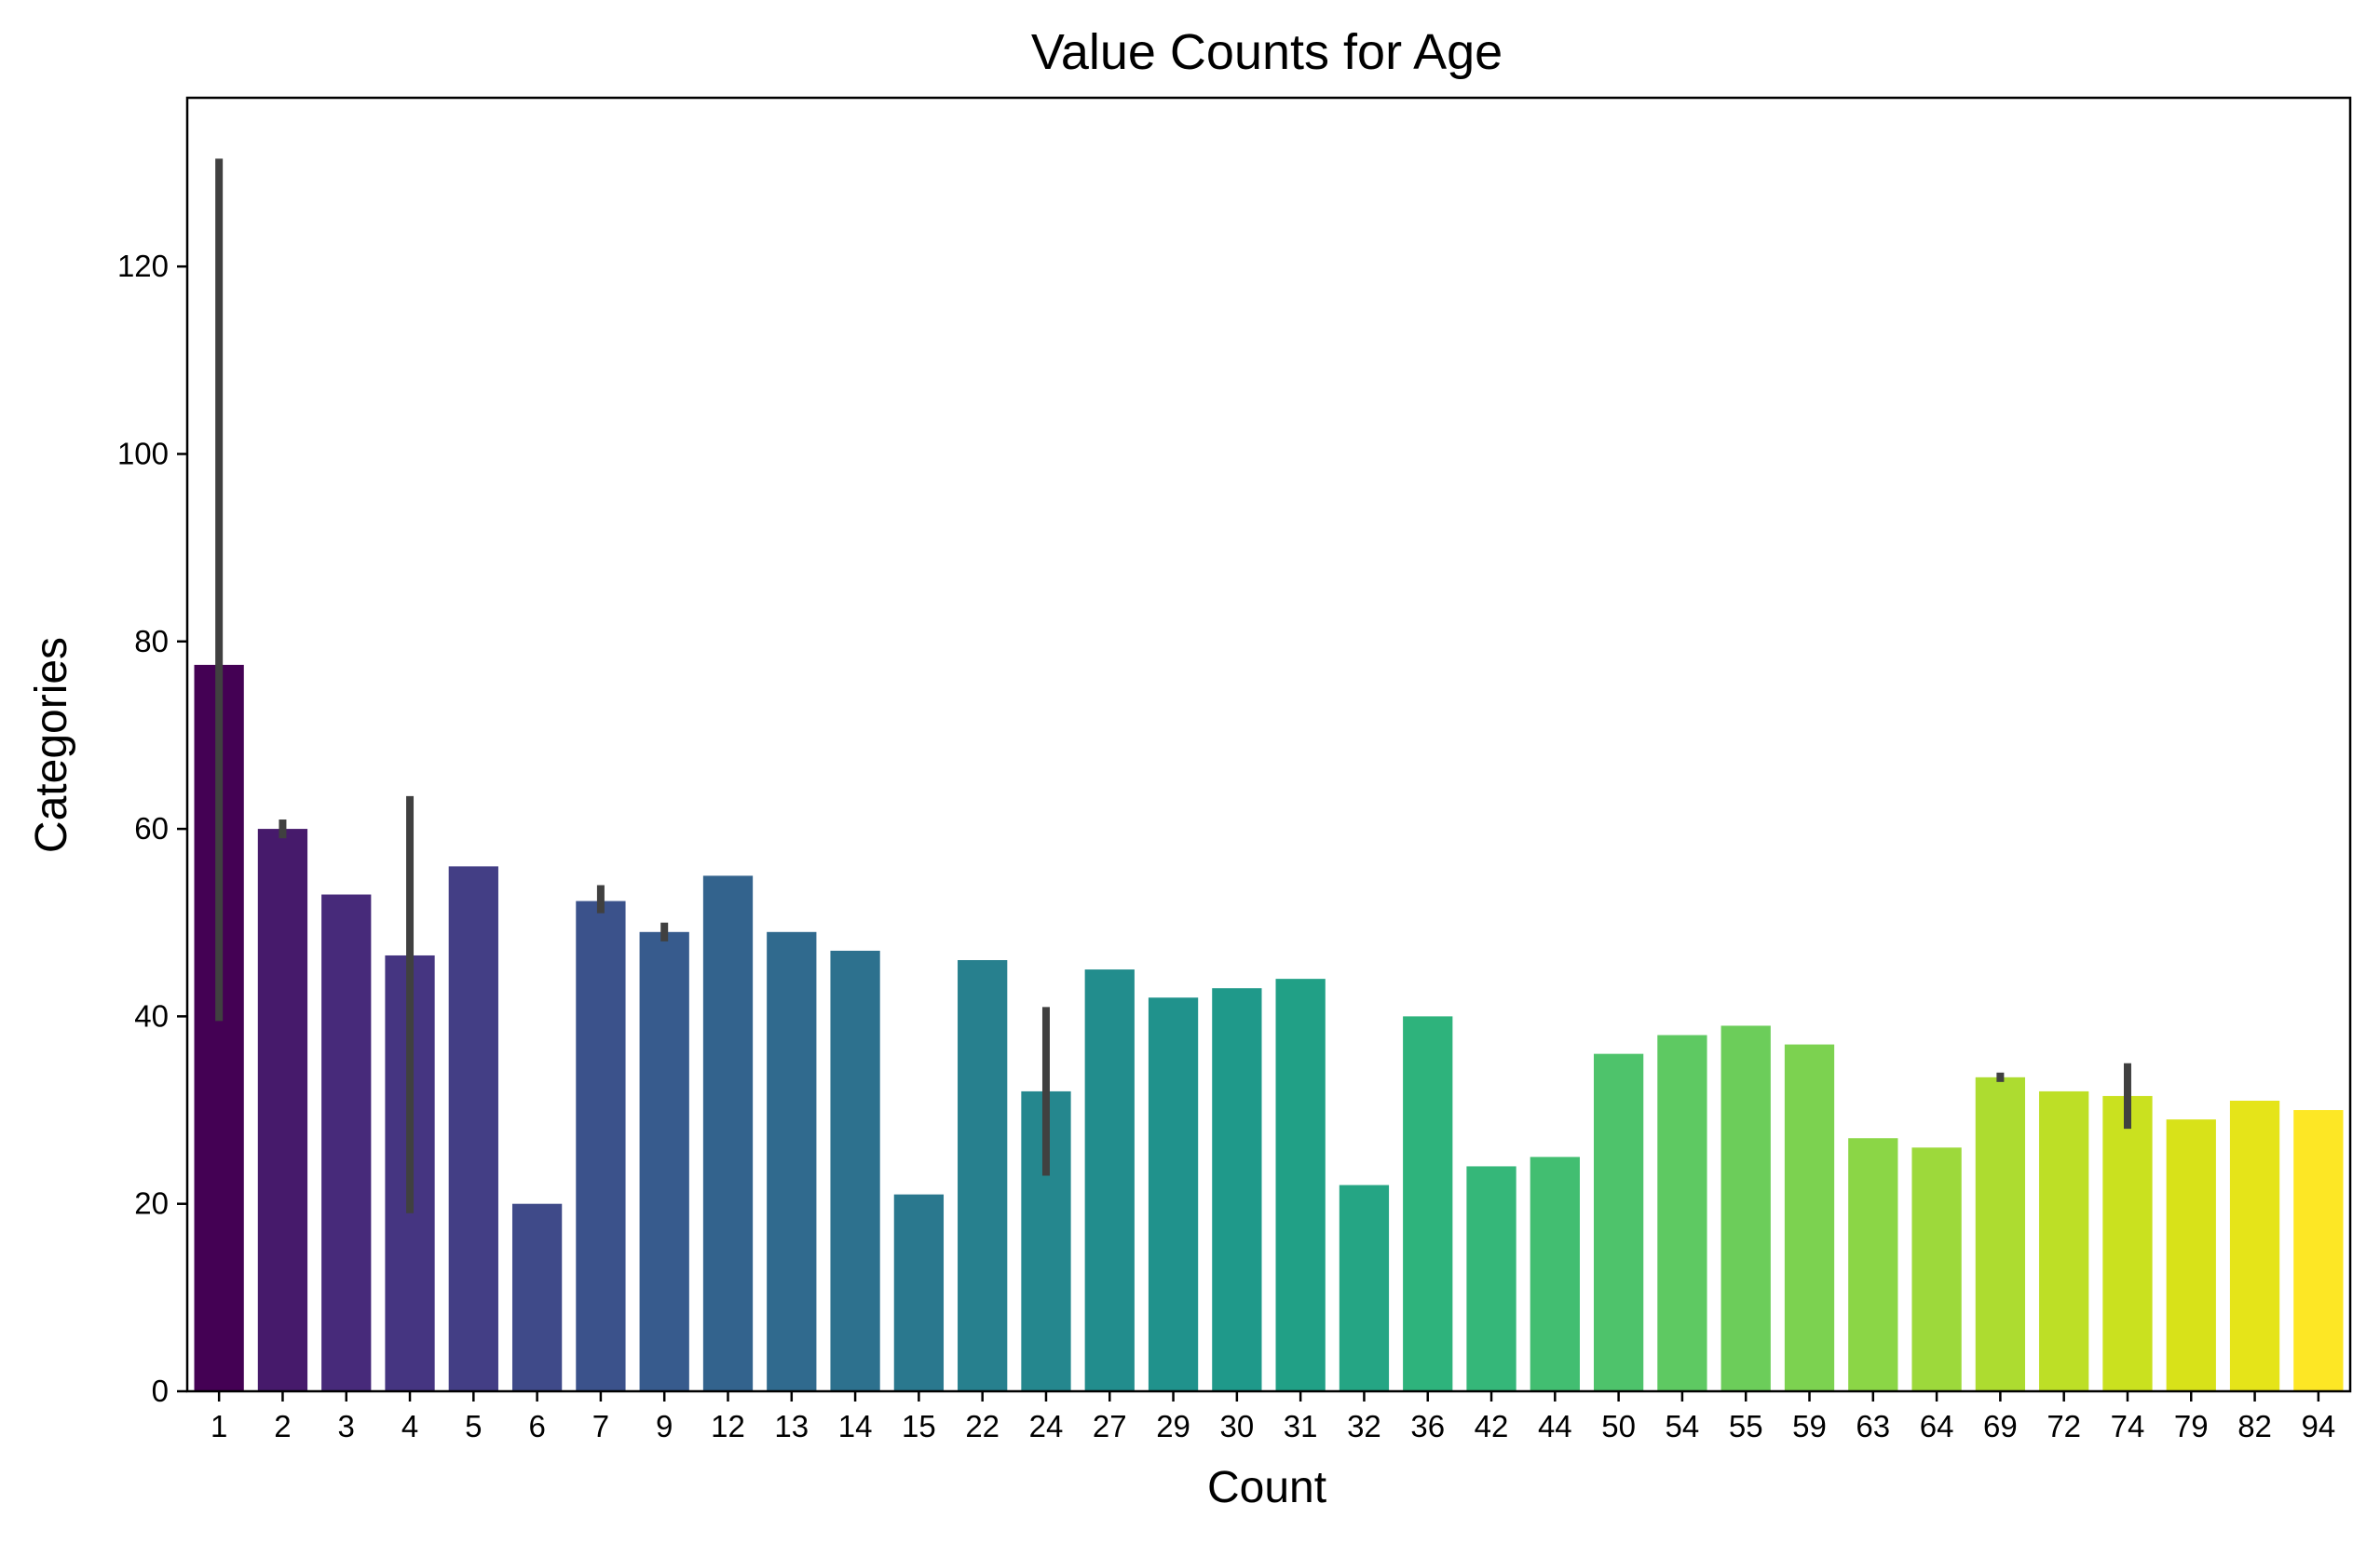 This screenshot has height=1544, width=2380. I want to click on x-tick-label: 42, so click(1492, 1426).